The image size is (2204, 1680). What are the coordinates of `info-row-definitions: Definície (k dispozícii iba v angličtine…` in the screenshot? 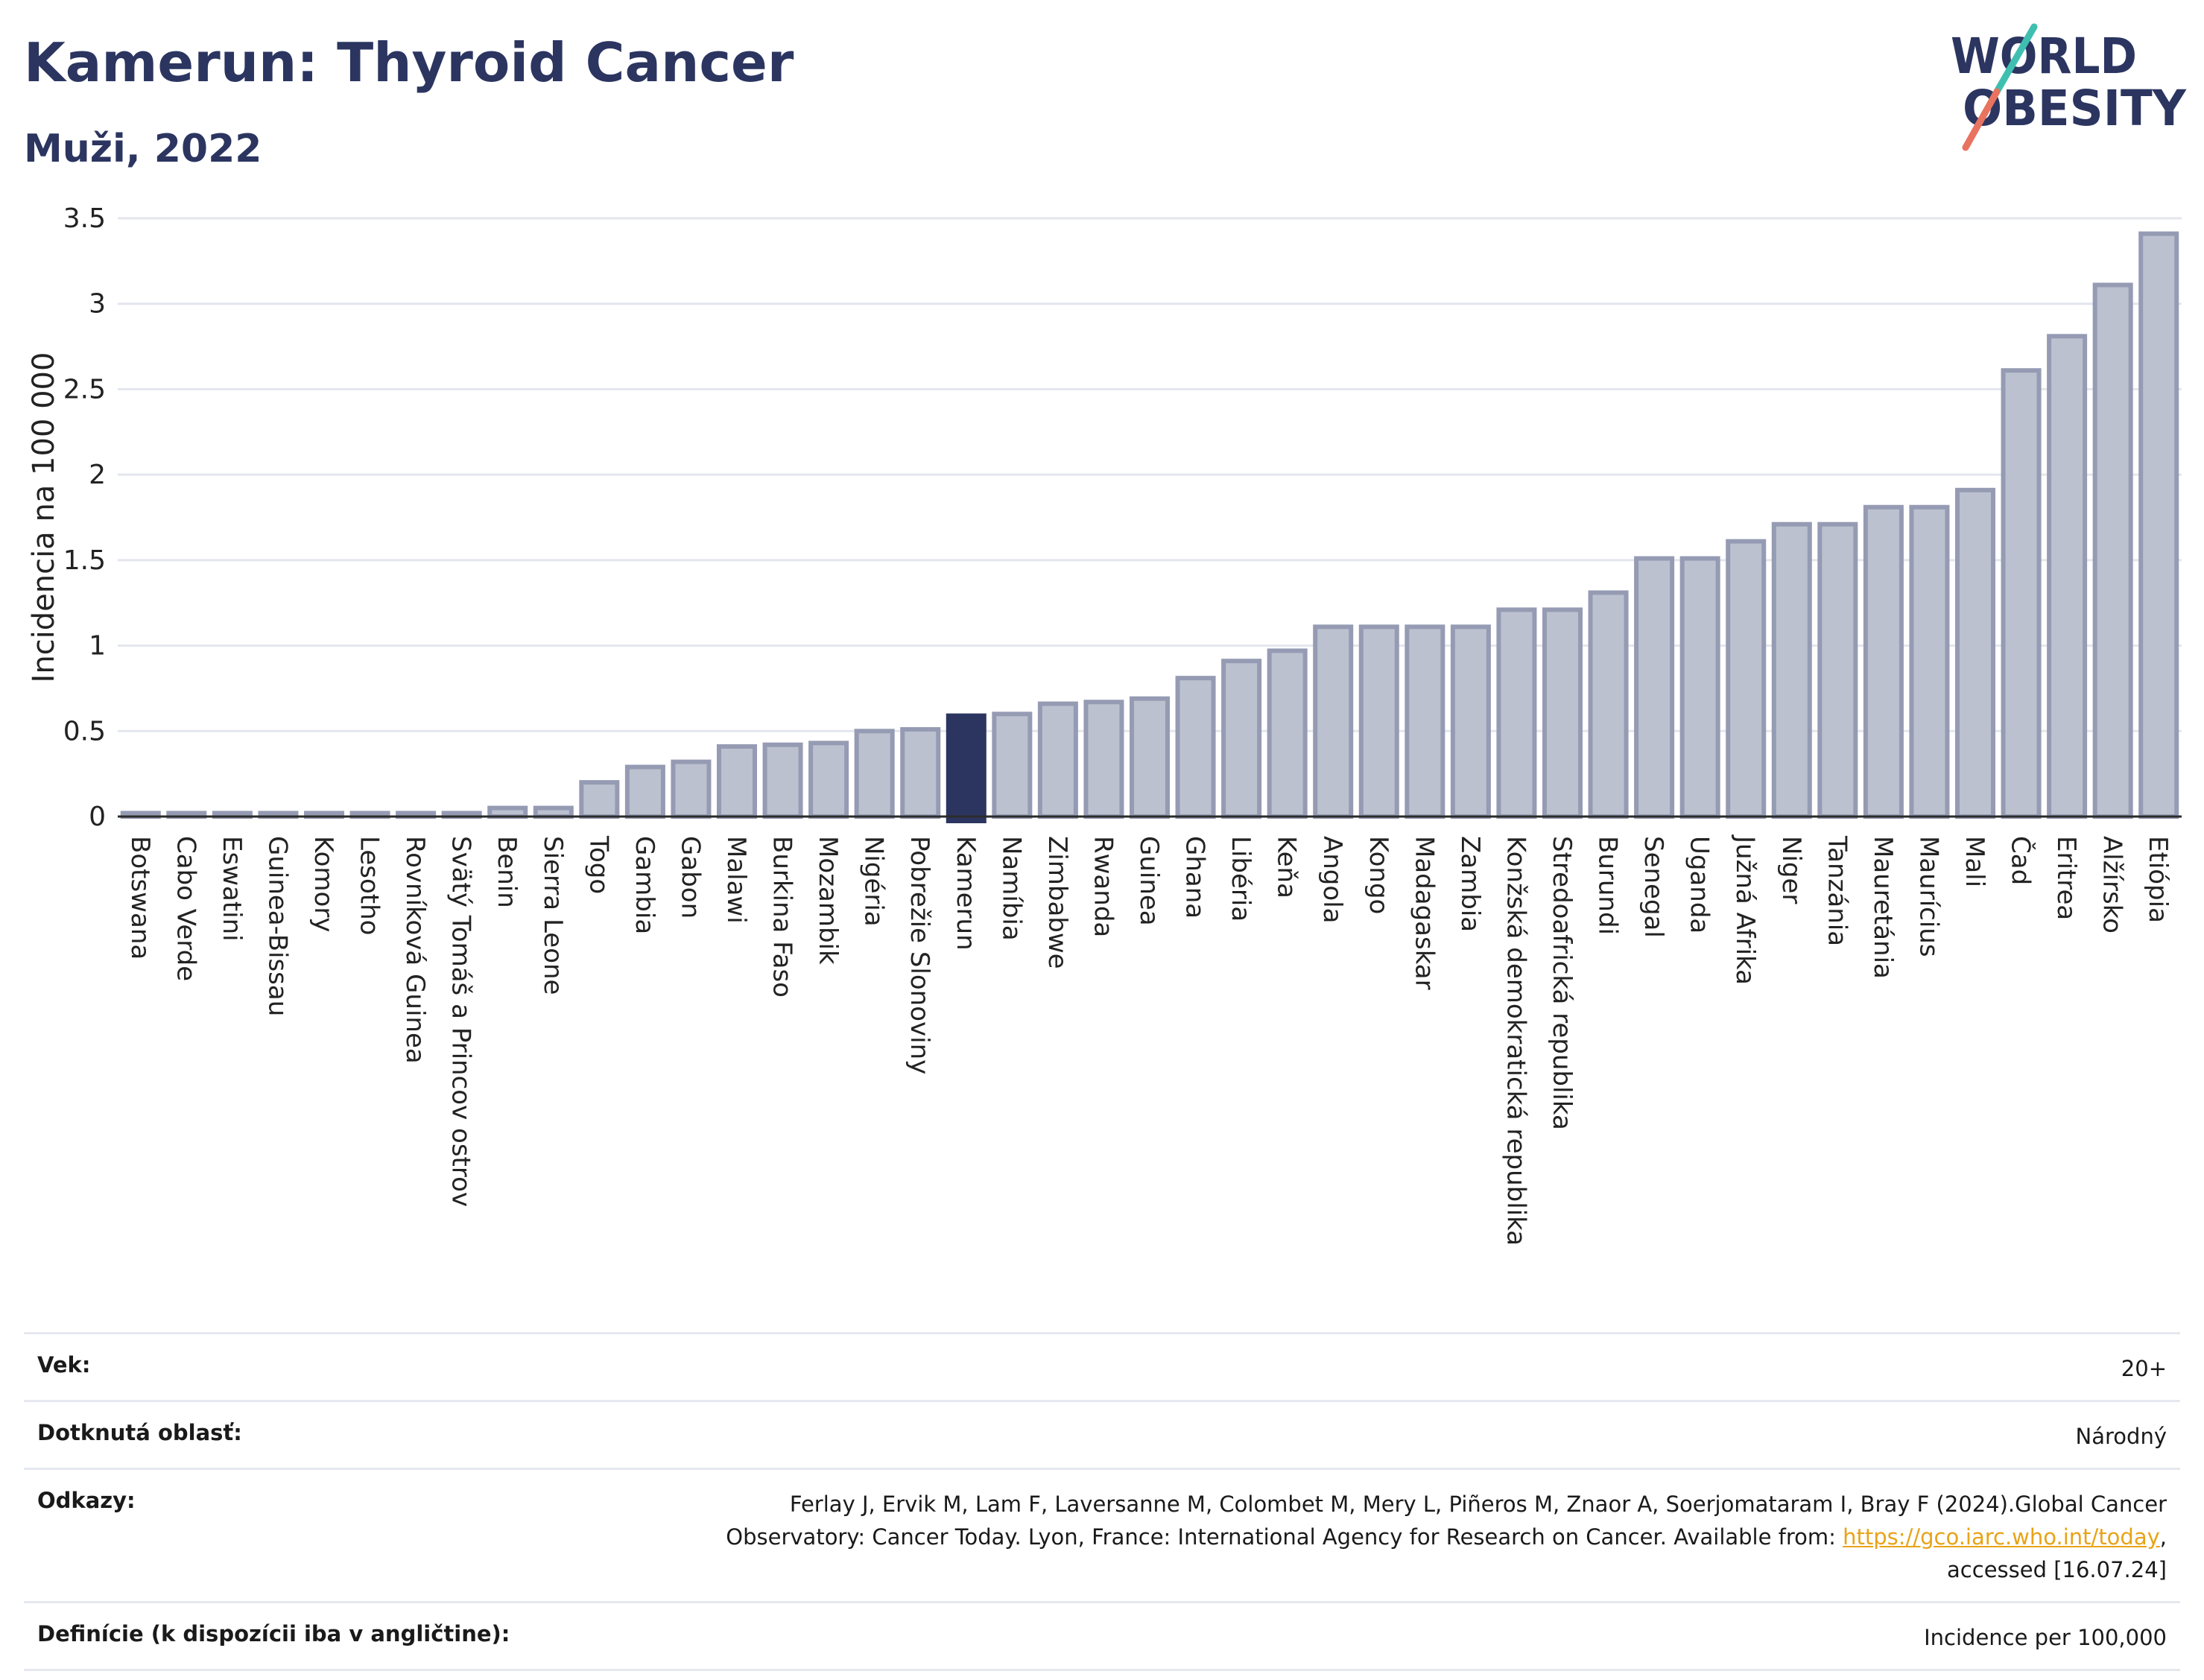 It's located at (1102, 1636).